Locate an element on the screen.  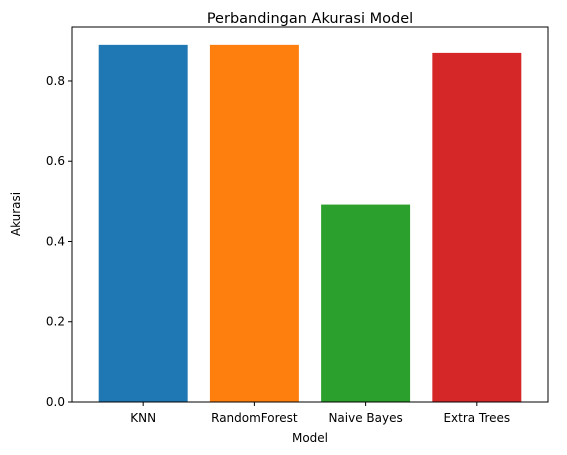
y-axis-label: Akurasi is located at coordinates (16, 214).